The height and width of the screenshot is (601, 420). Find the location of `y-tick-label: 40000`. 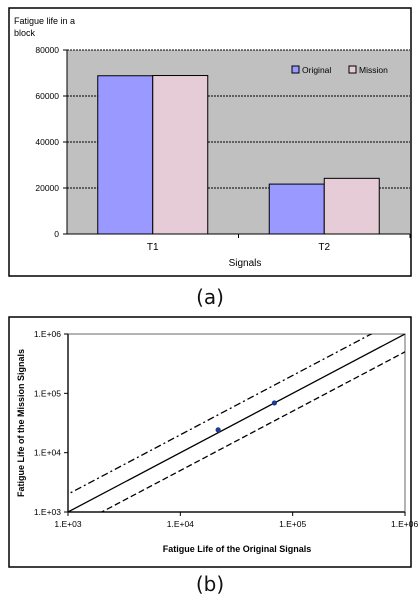

y-tick-label: 40000 is located at coordinates (47, 142).